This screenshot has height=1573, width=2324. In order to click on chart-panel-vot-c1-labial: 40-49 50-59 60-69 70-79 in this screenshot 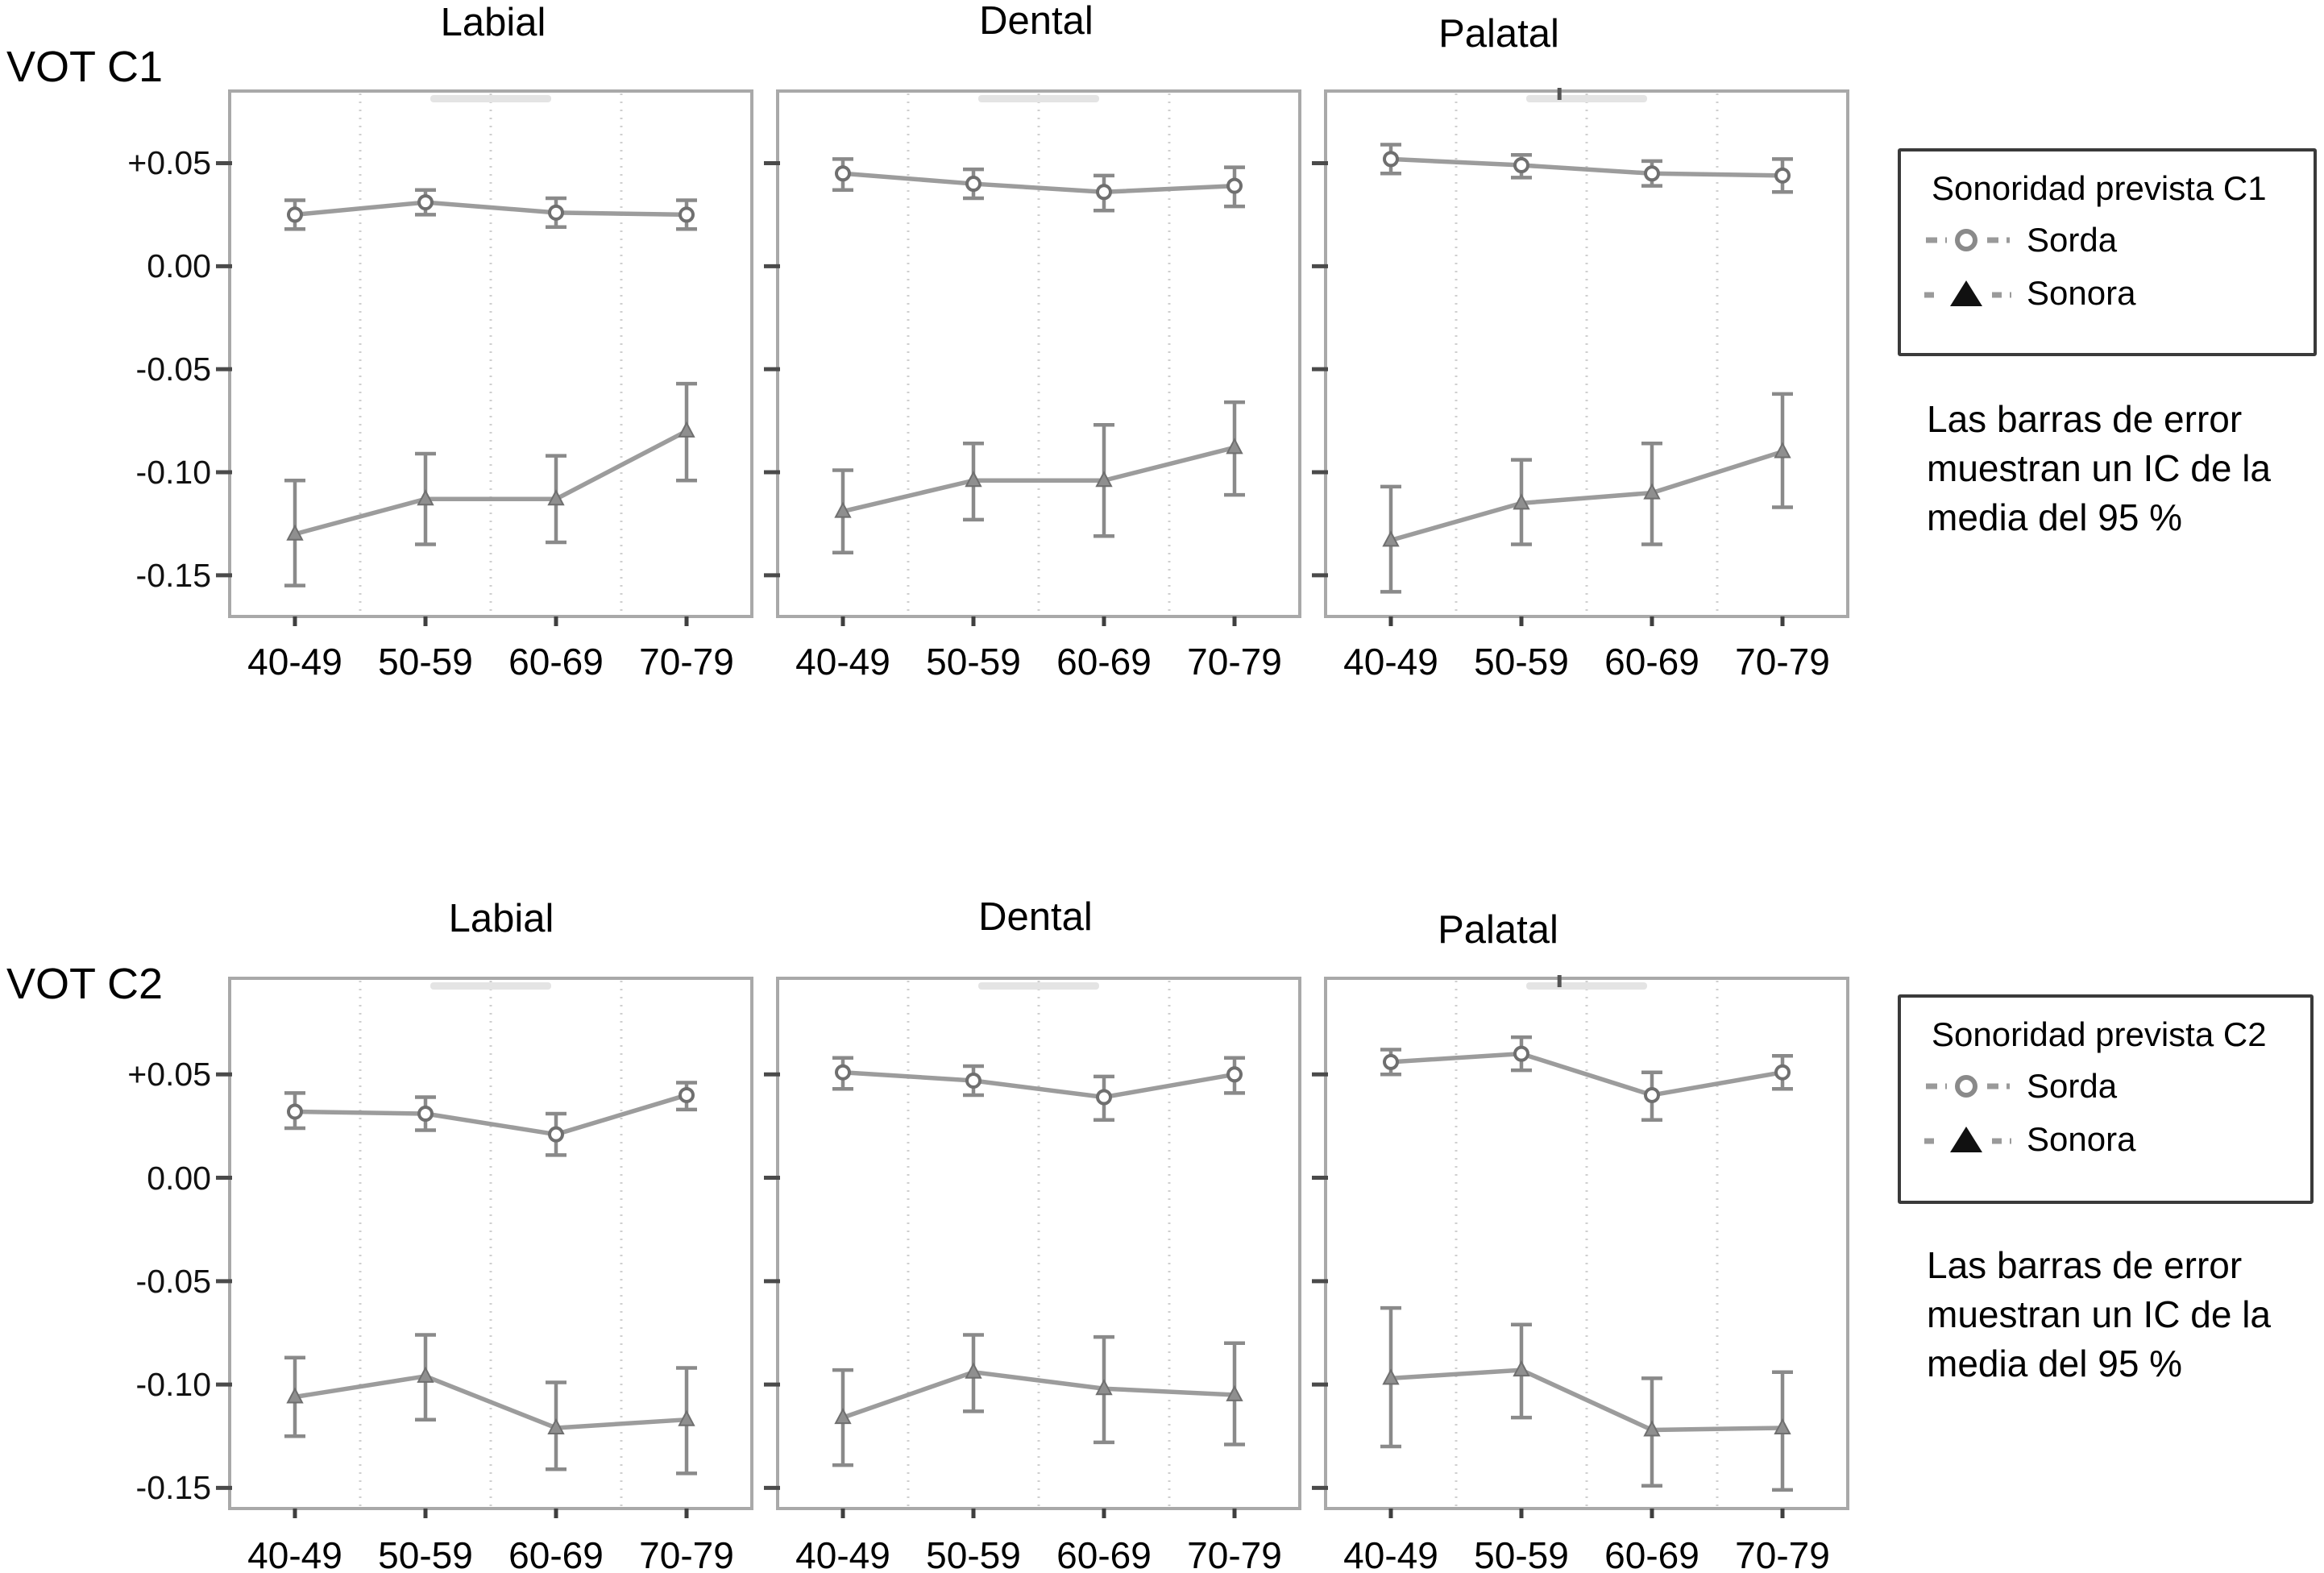, I will do `click(484, 386)`.